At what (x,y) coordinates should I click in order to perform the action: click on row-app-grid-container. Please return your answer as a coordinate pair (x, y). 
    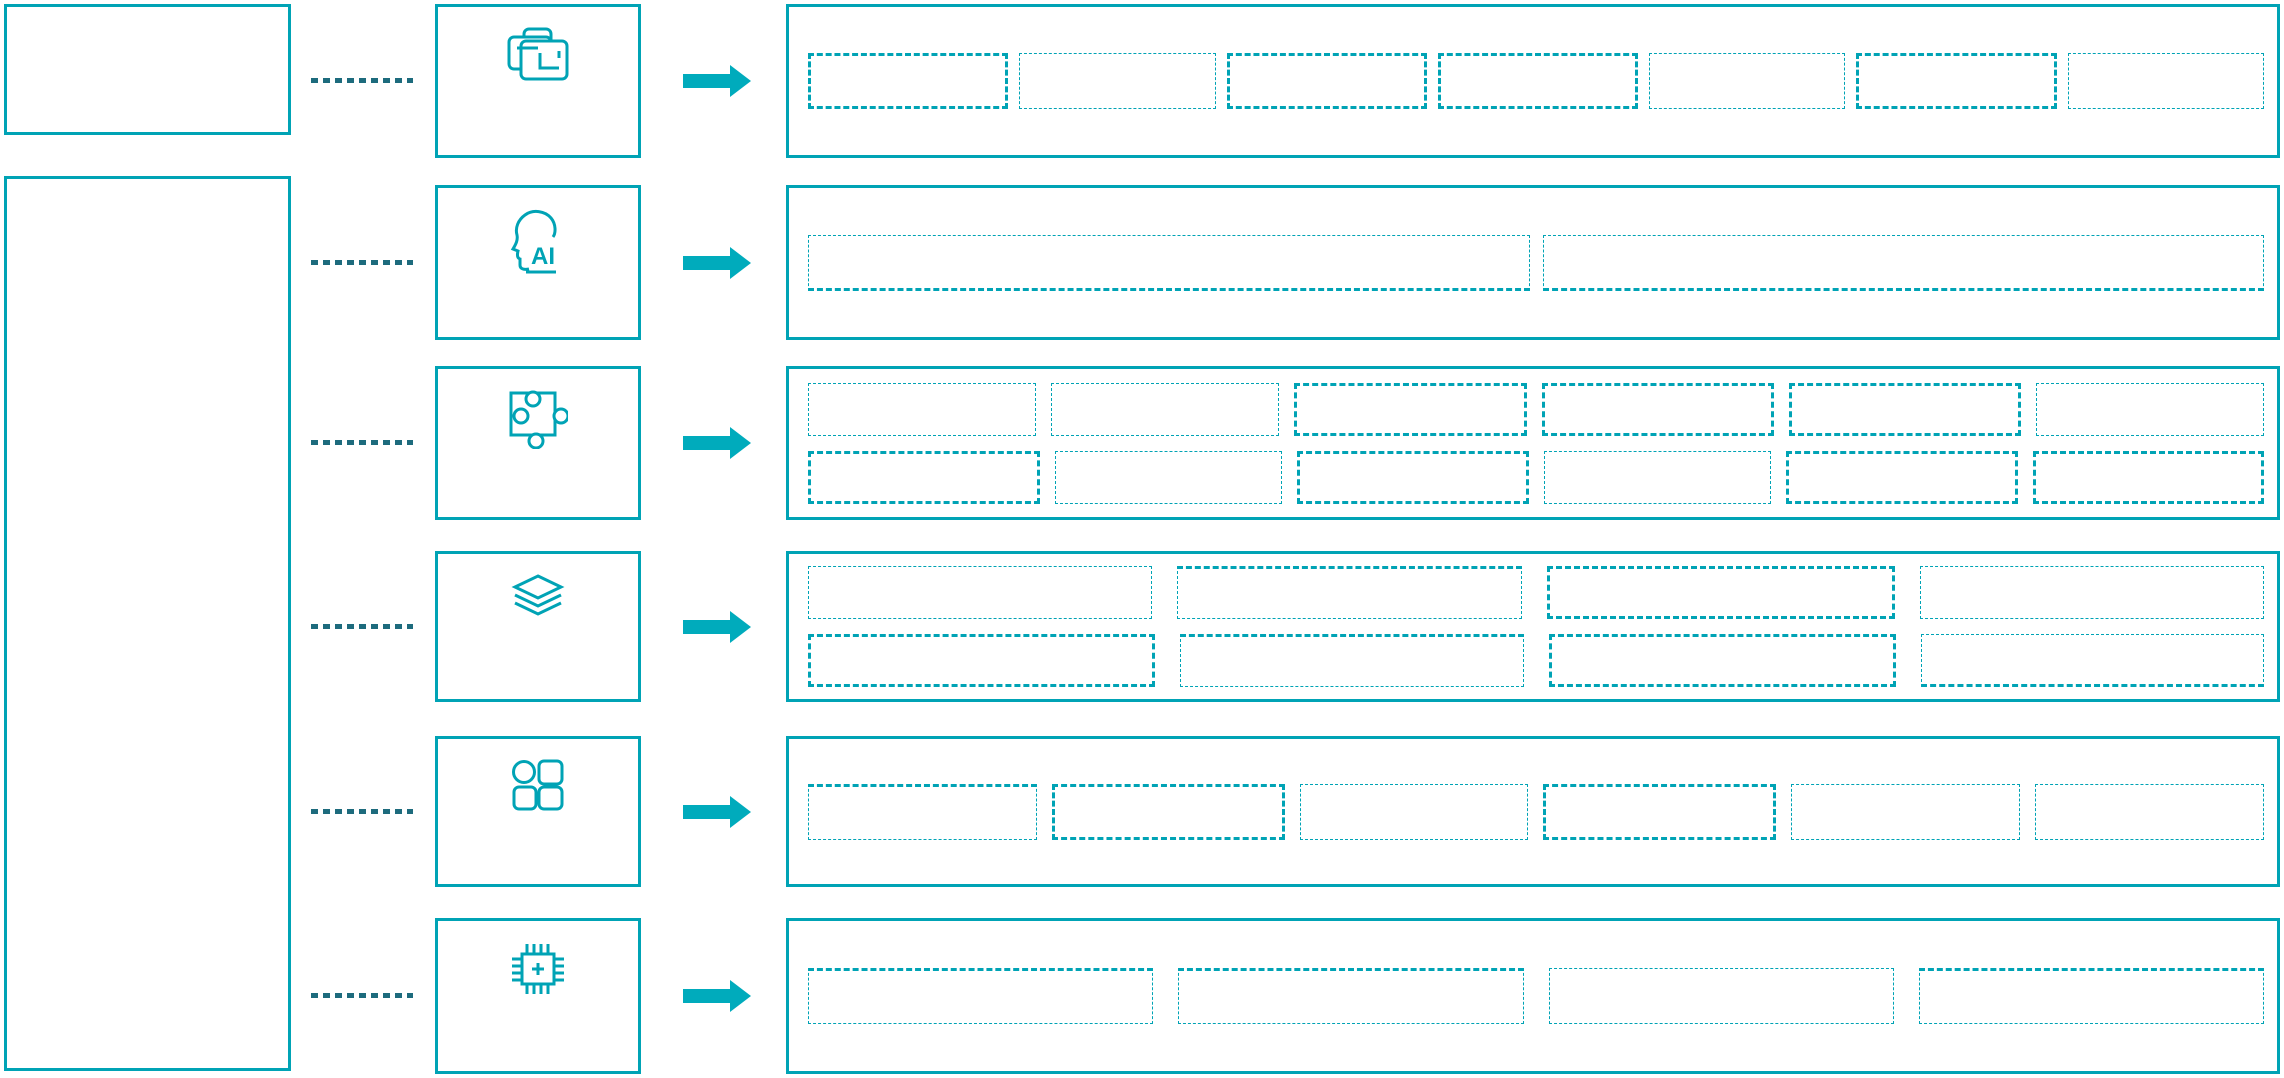
    Looking at the image, I should click on (1533, 811).